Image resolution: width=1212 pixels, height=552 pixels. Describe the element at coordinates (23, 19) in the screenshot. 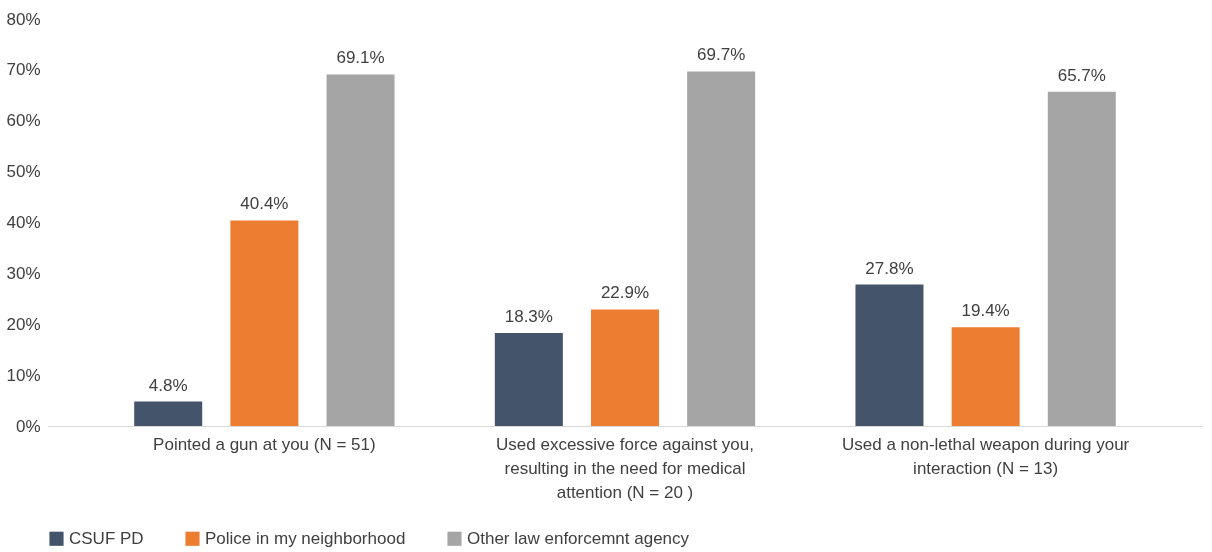

I see `y-tick-label: 80%` at that location.